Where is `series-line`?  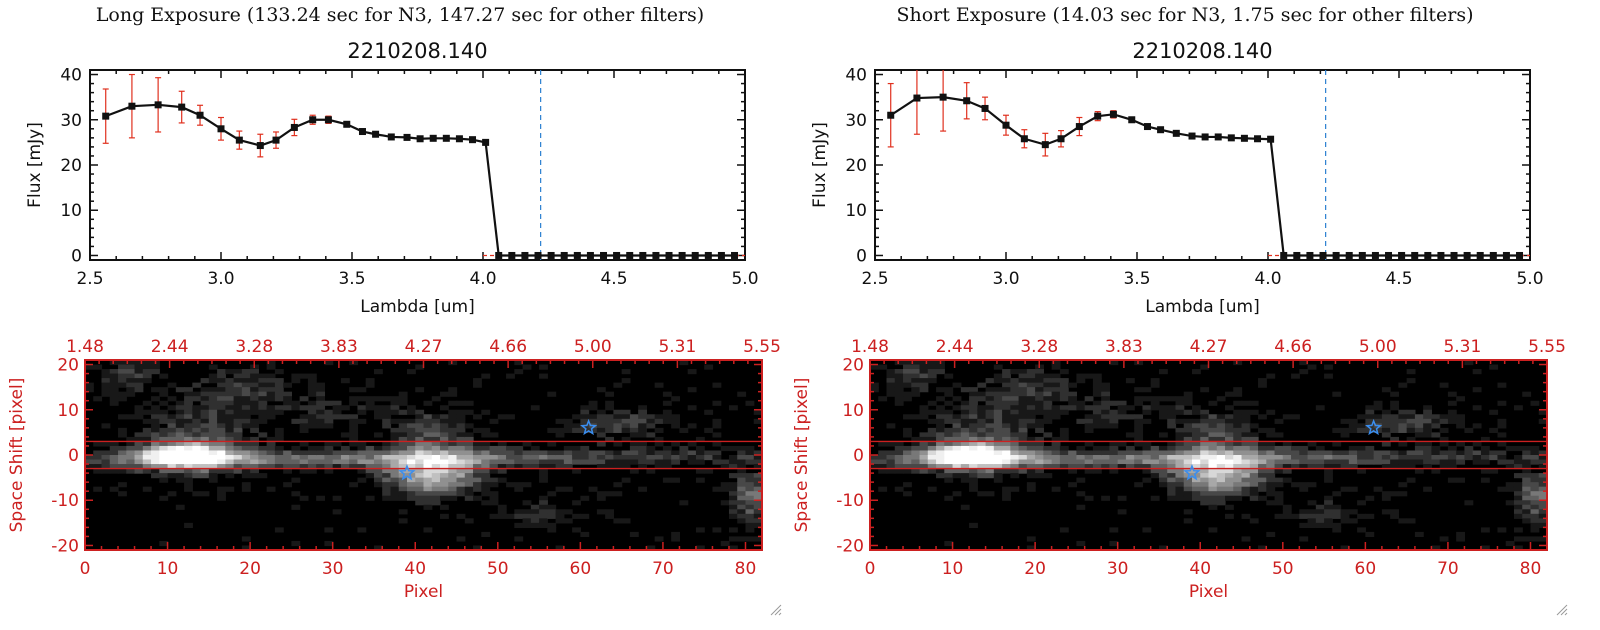
series-line is located at coordinates (420, 180).